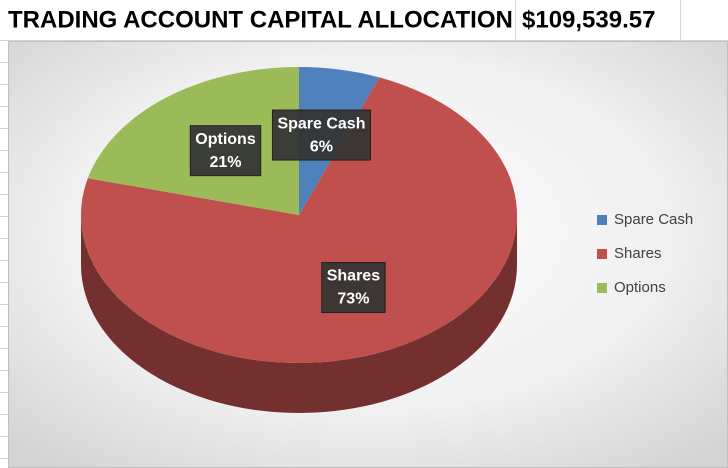  What do you see at coordinates (321, 123) in the screenshot?
I see `data-label-category: Spare Cash` at bounding box center [321, 123].